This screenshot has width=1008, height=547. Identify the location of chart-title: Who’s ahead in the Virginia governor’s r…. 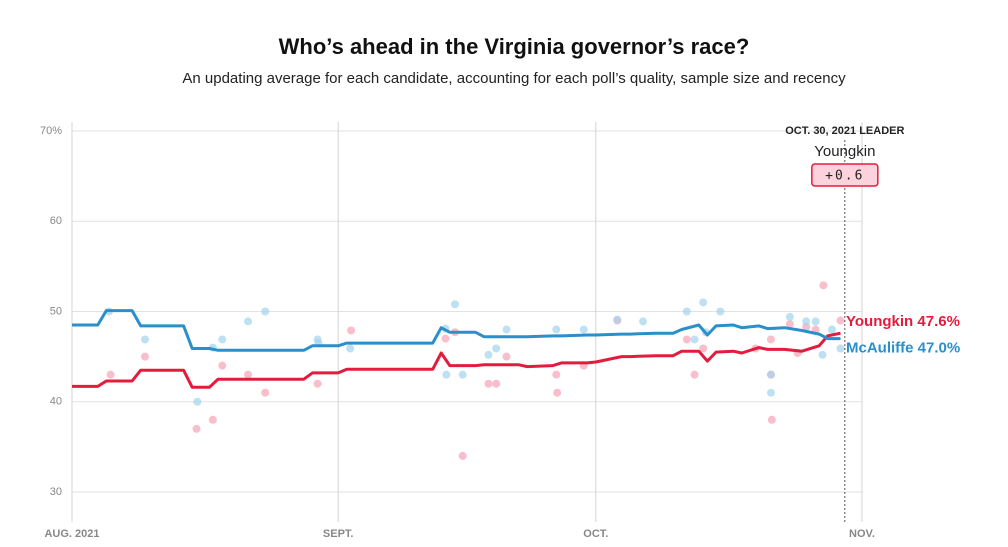
(514, 46).